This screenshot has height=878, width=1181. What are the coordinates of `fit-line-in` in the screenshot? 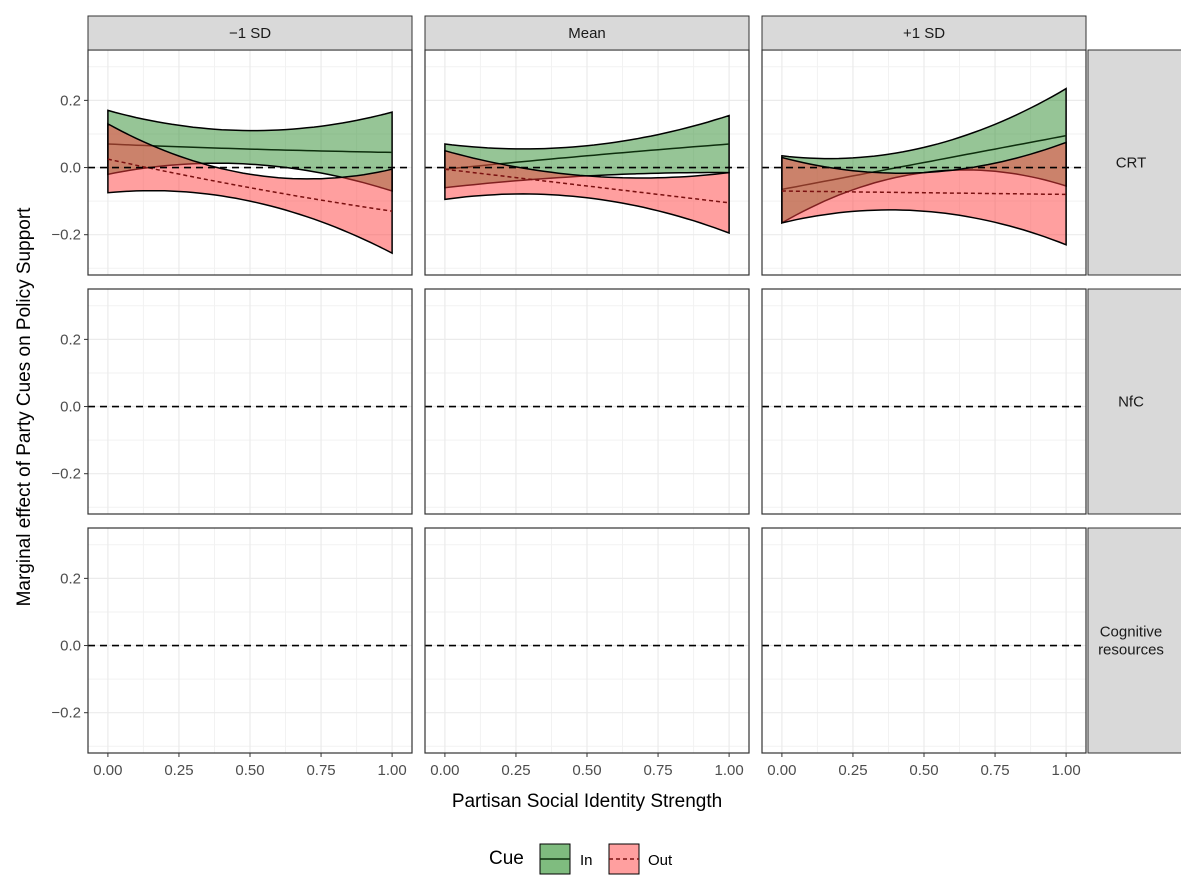 It's located at (250, 148).